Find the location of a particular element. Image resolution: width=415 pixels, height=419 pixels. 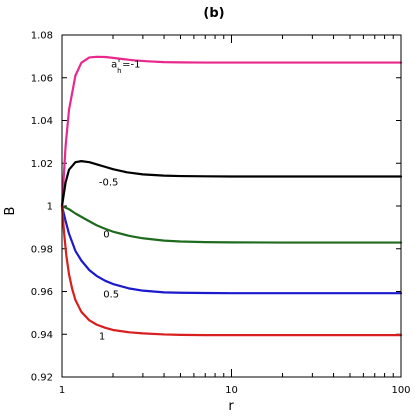

chart-title: (b) is located at coordinates (213, 13).